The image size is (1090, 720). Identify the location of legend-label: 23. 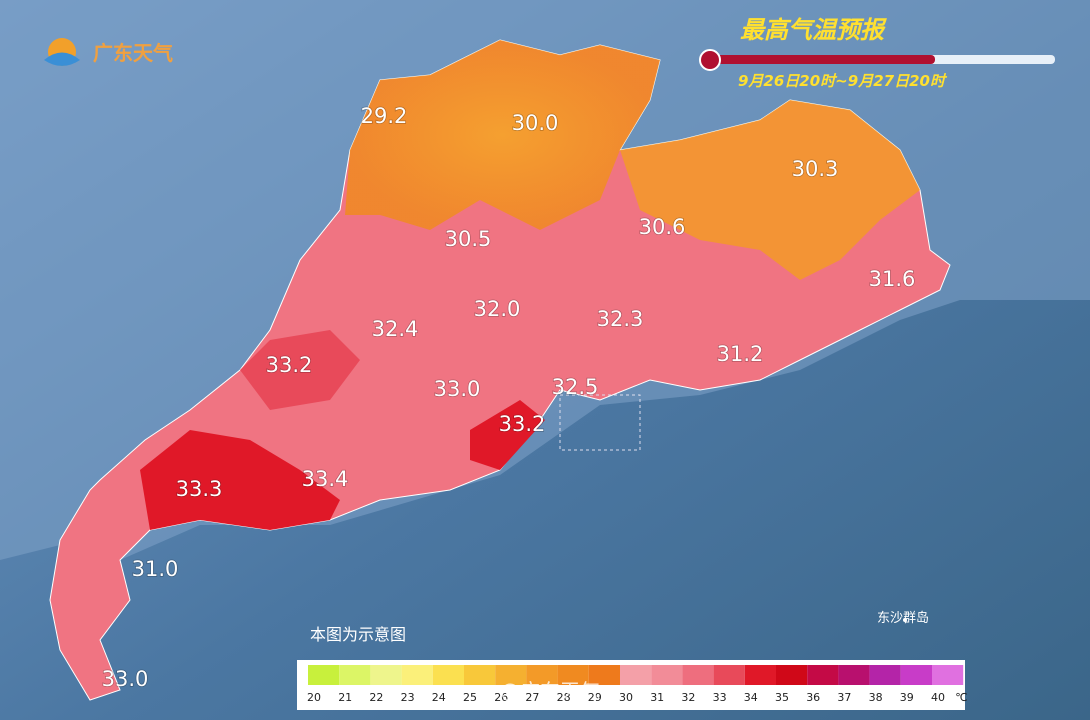
(408, 697).